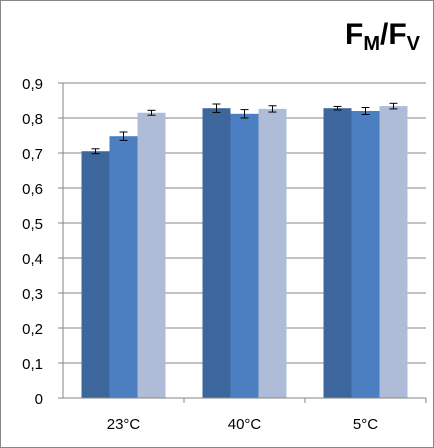 The height and width of the screenshot is (448, 434). I want to click on chart-title: FM/FV, so click(382, 37).